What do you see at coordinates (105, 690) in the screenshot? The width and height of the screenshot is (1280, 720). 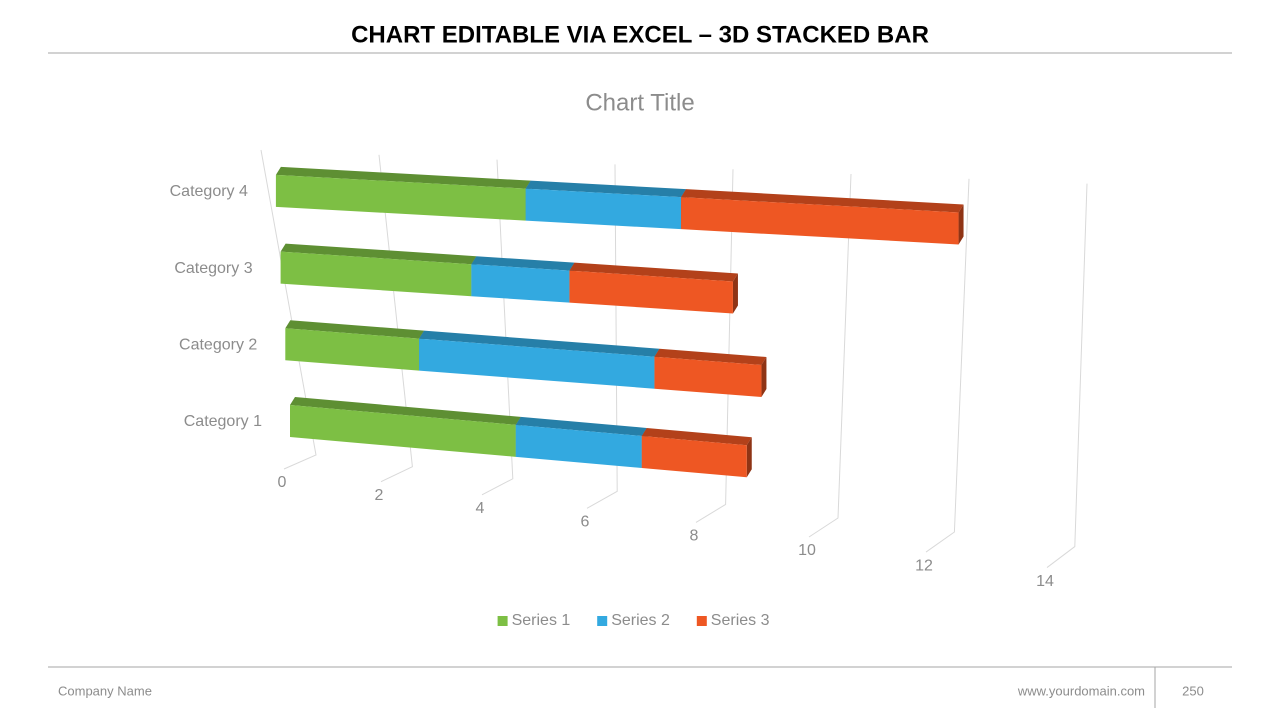 I see `company-name: Company Name` at bounding box center [105, 690].